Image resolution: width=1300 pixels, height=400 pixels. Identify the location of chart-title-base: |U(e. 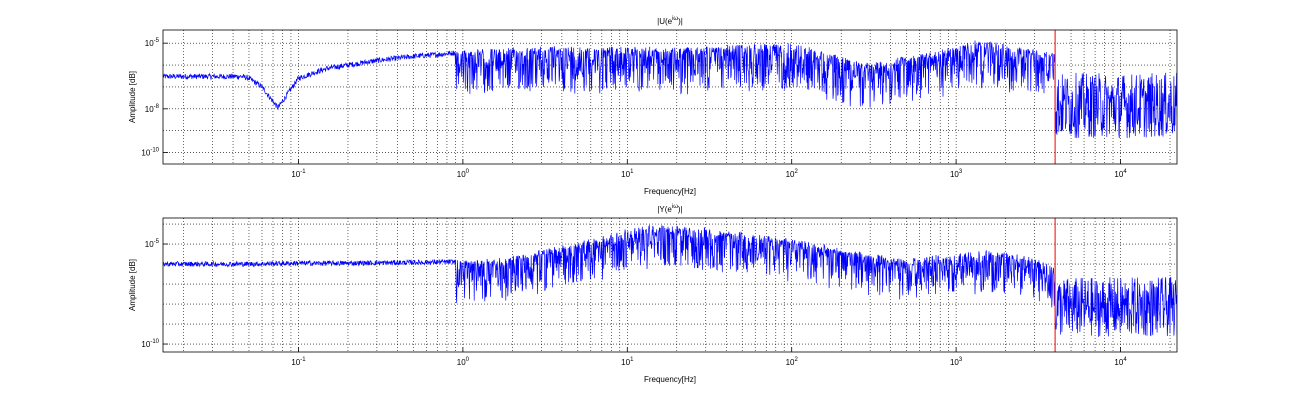
(665, 21).